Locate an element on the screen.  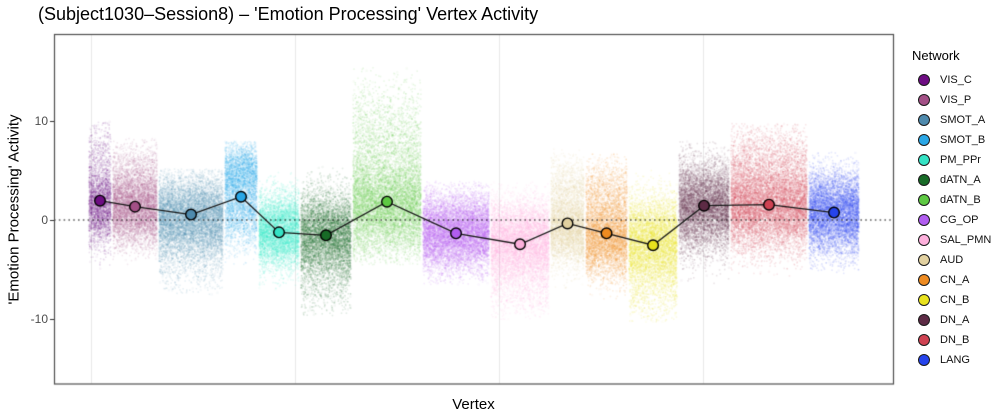
legend-label: dATN_A is located at coordinates (960, 180).